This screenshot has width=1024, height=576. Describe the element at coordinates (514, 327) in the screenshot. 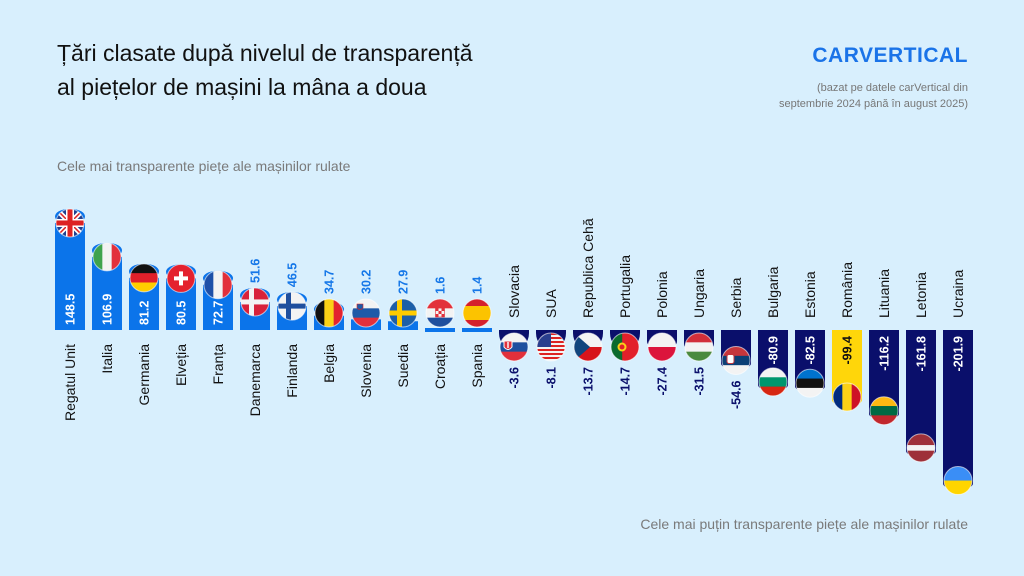

I see `bar-group: -3.6 Slovacia` at that location.